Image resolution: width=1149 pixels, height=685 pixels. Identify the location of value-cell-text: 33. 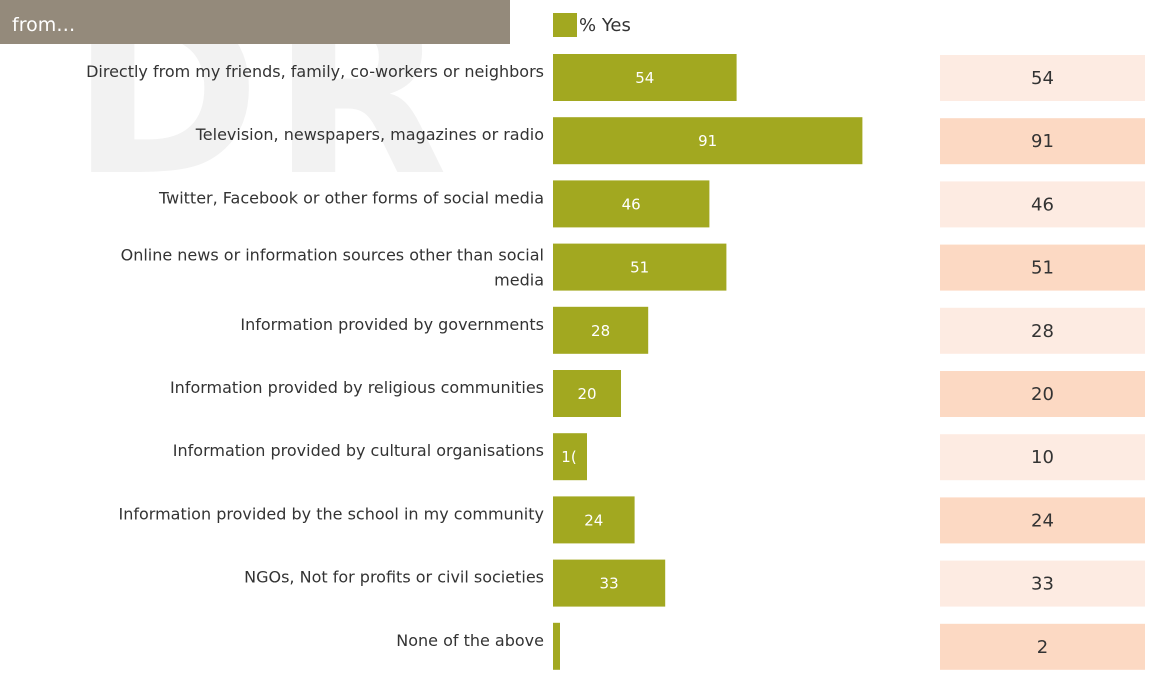
(1042, 584).